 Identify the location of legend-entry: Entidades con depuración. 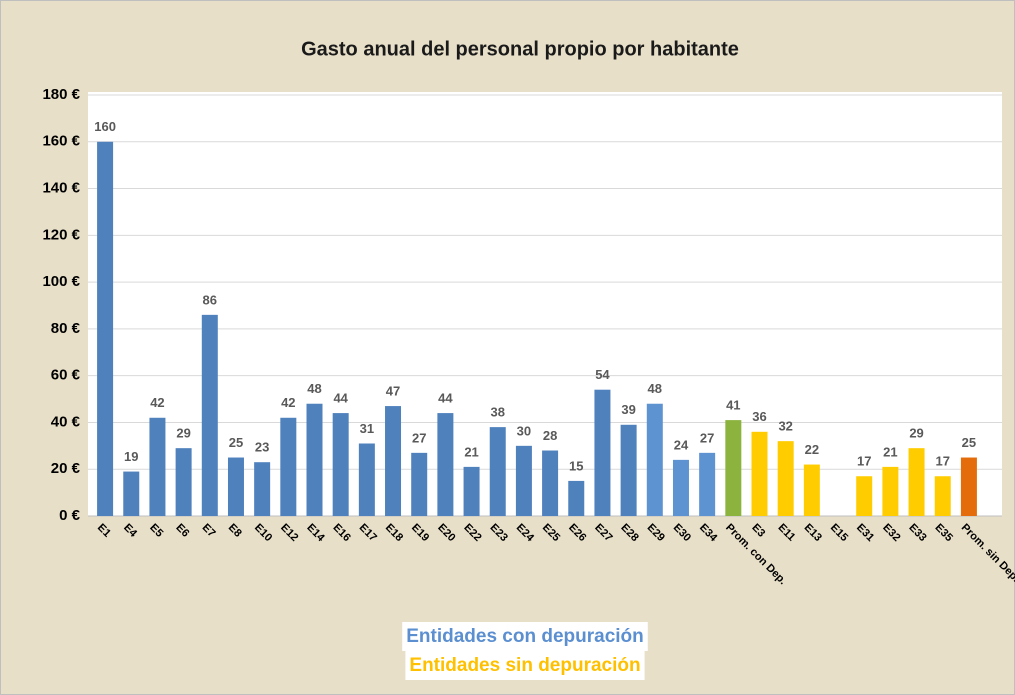
(525, 636).